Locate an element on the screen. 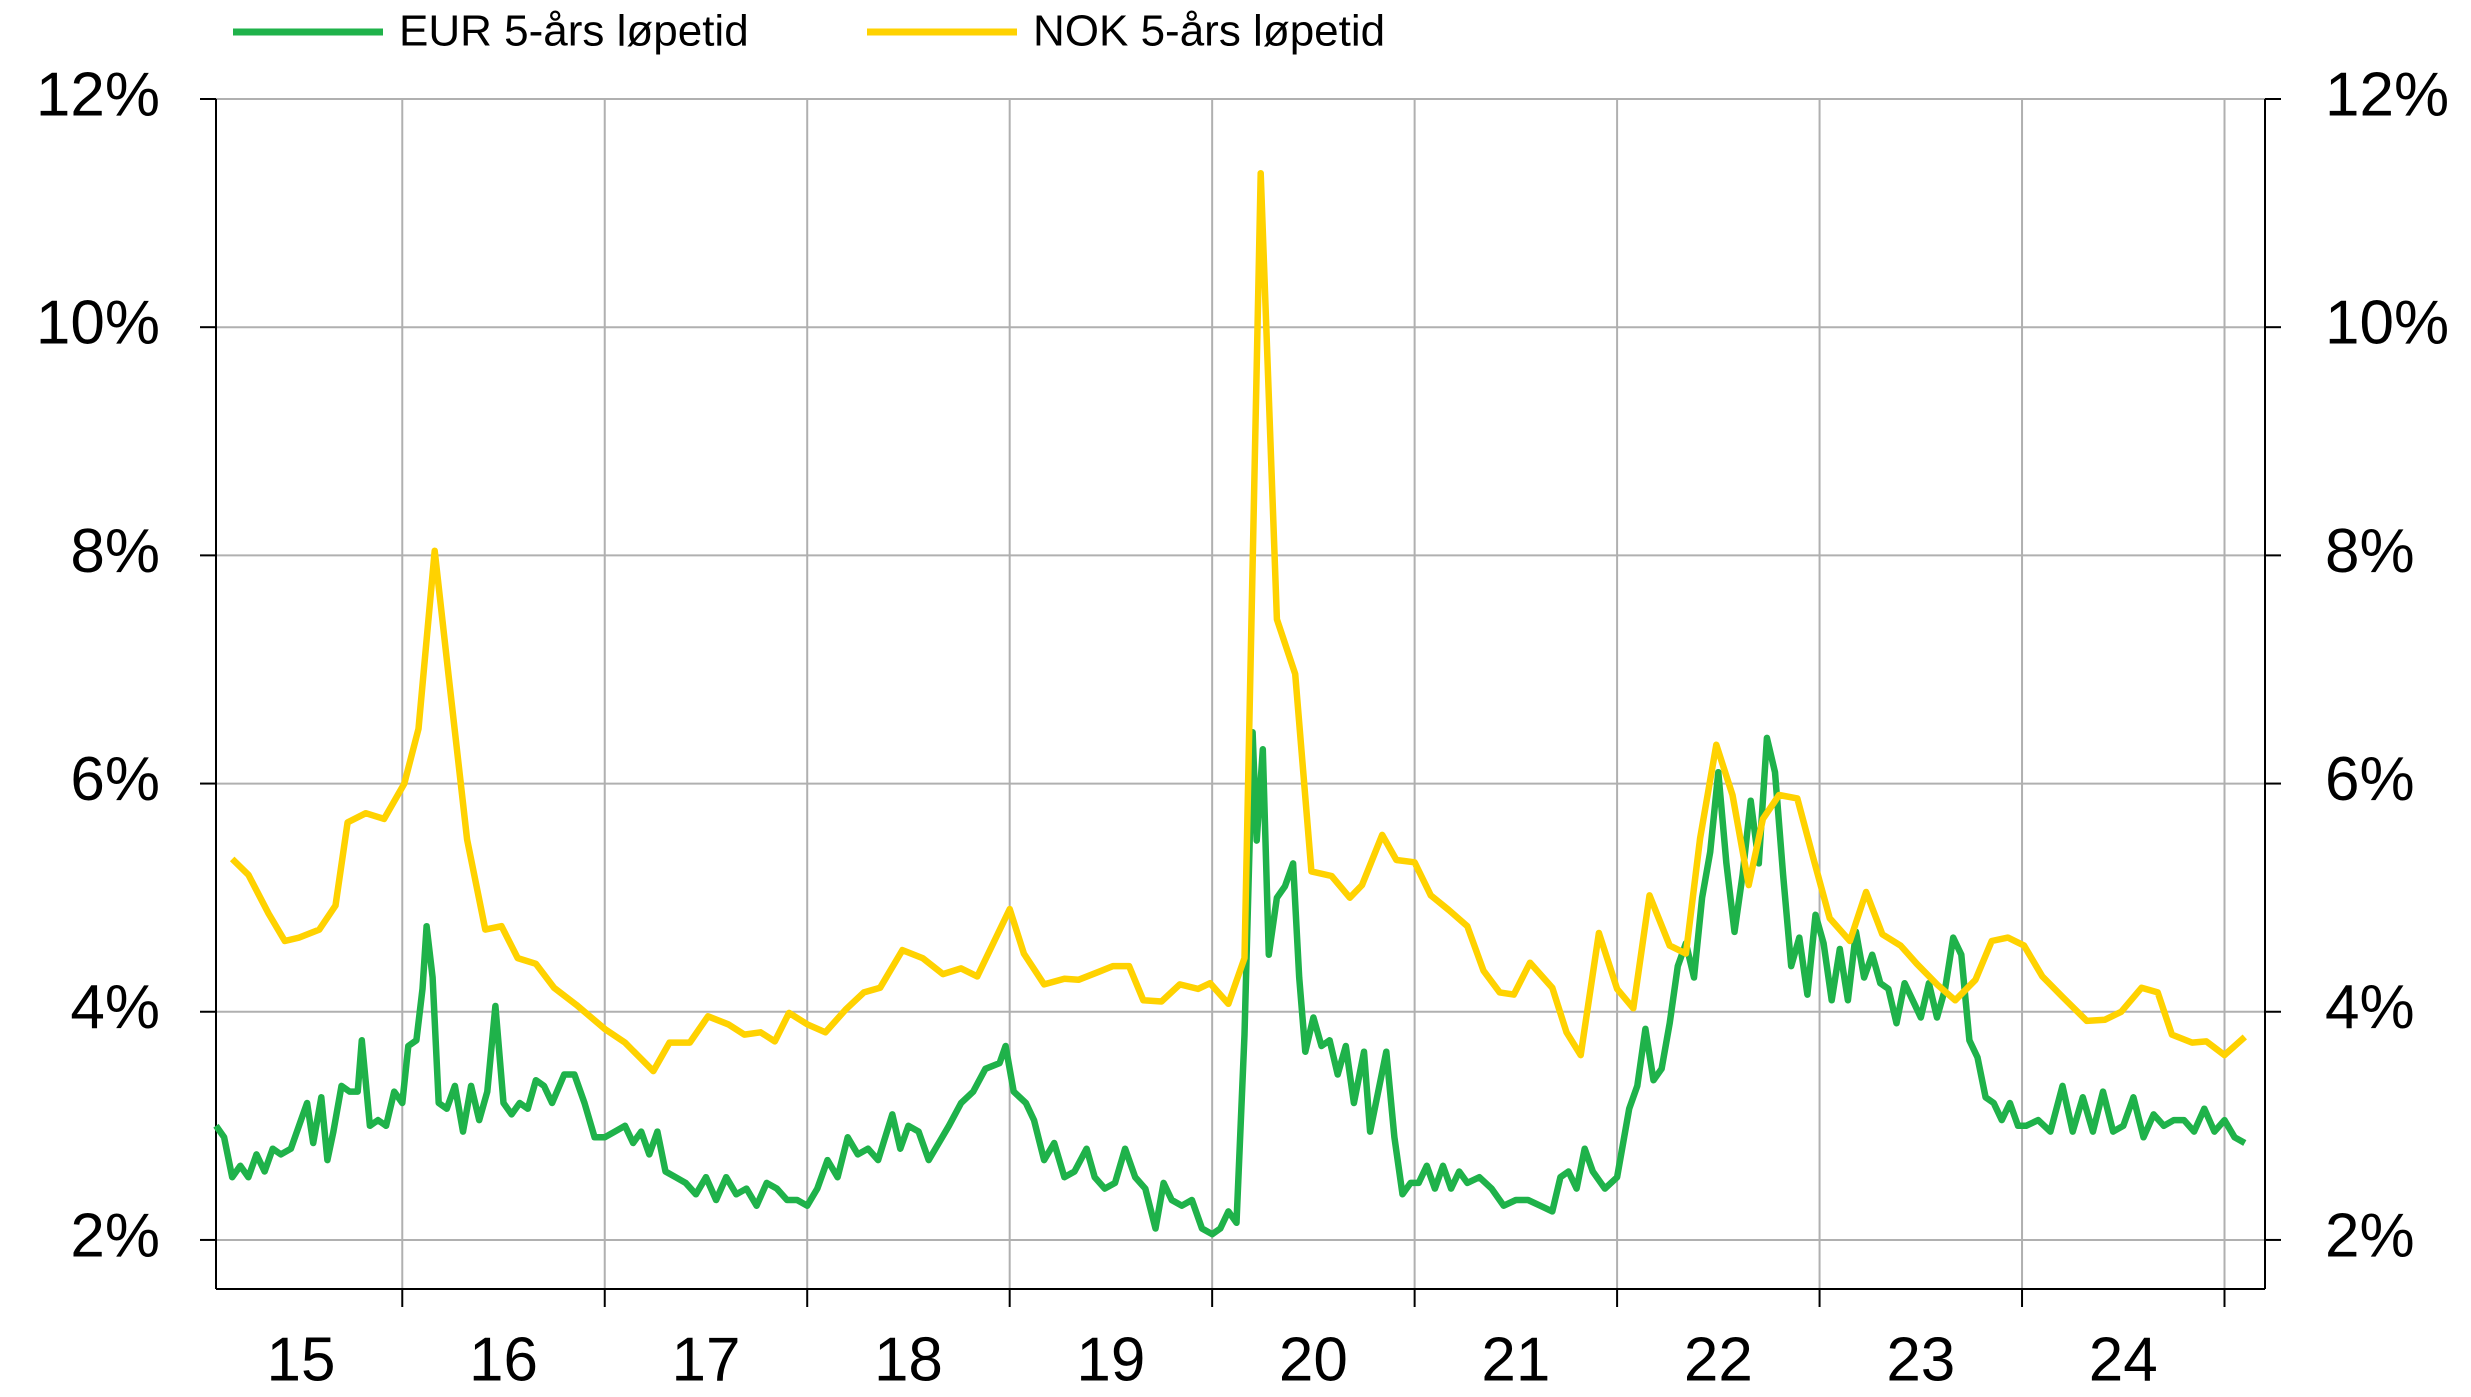 The image size is (2471, 1397). y2-tick-label: 8% is located at coordinates (2370, 551).